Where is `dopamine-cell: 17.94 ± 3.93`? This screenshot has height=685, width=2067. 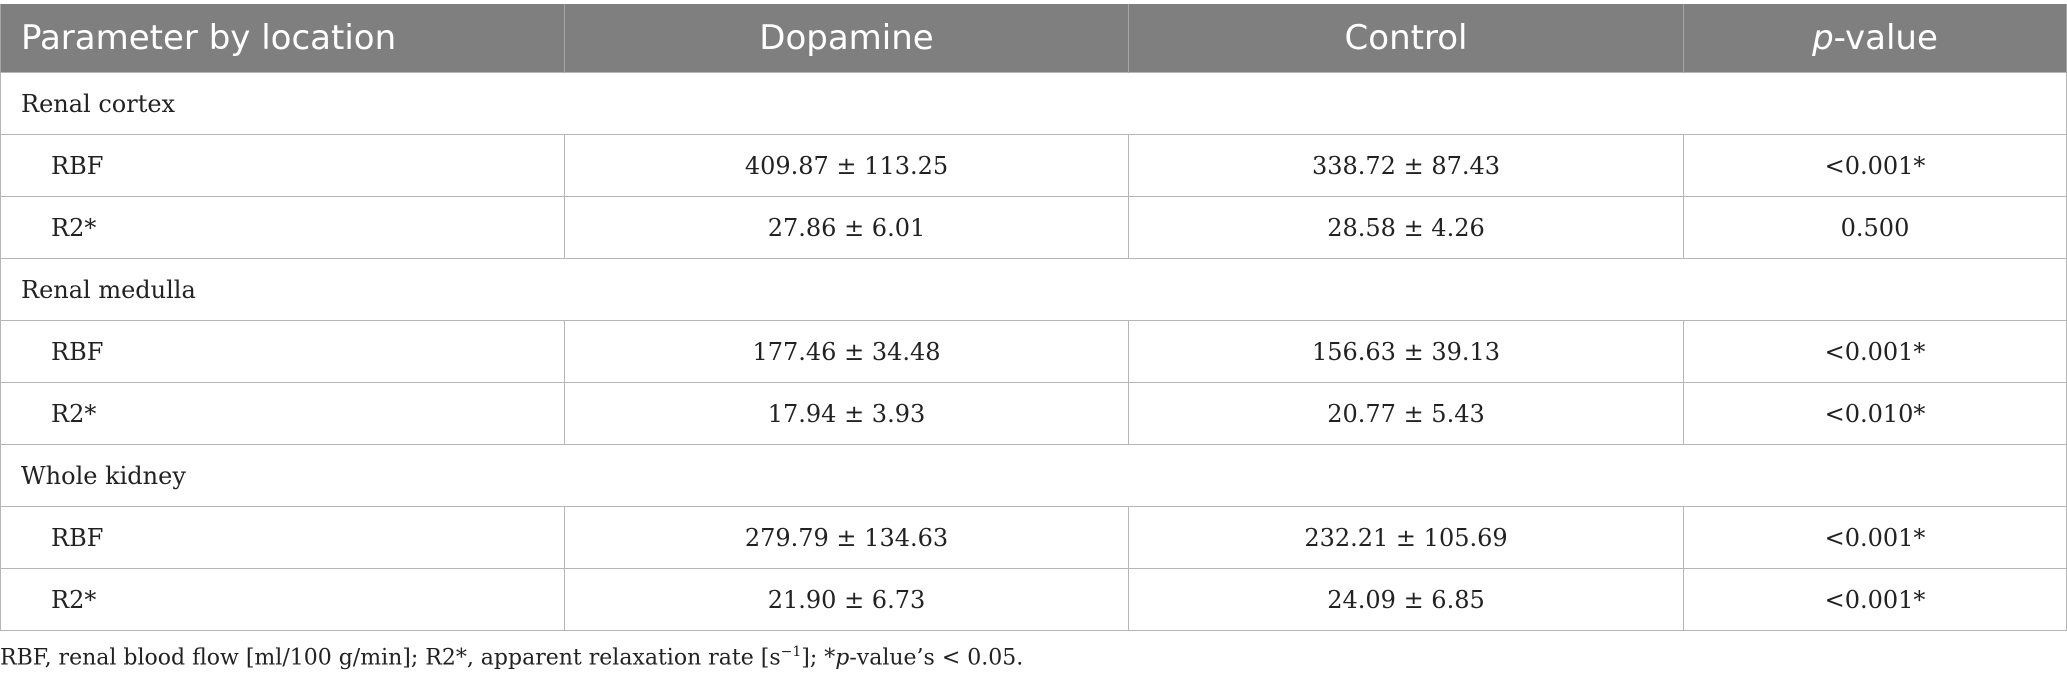
dopamine-cell: 17.94 ± 3.93 is located at coordinates (846, 413).